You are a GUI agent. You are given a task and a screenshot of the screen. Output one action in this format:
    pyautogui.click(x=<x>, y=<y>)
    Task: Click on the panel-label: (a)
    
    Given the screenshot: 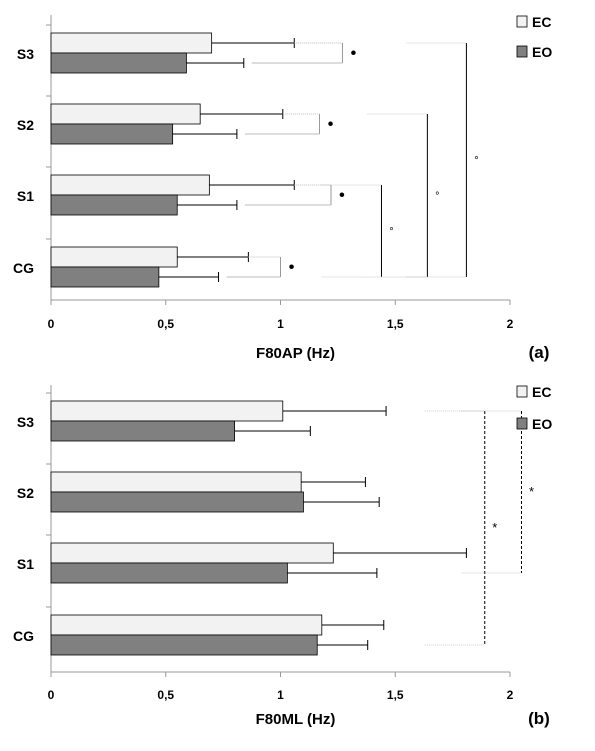 What is the action you would take?
    pyautogui.click(x=539, y=352)
    